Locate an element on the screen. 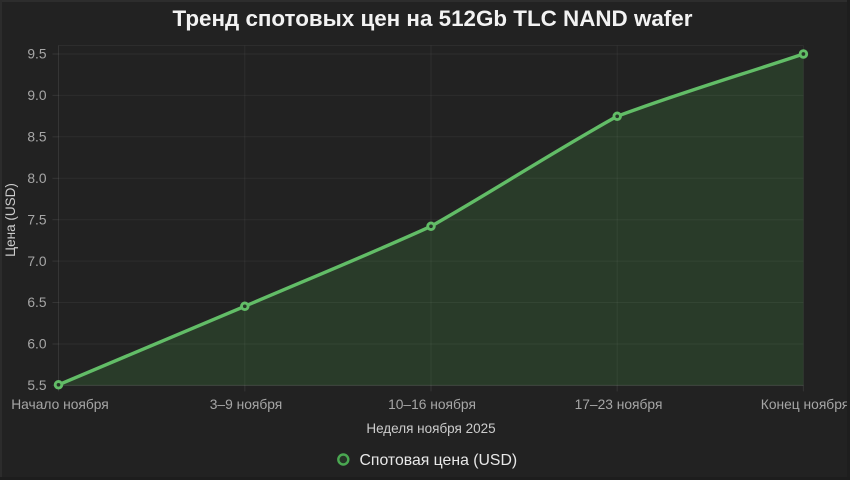 This screenshot has height=480, width=850. svg-text: Цена (USD) is located at coordinates (10, 220).